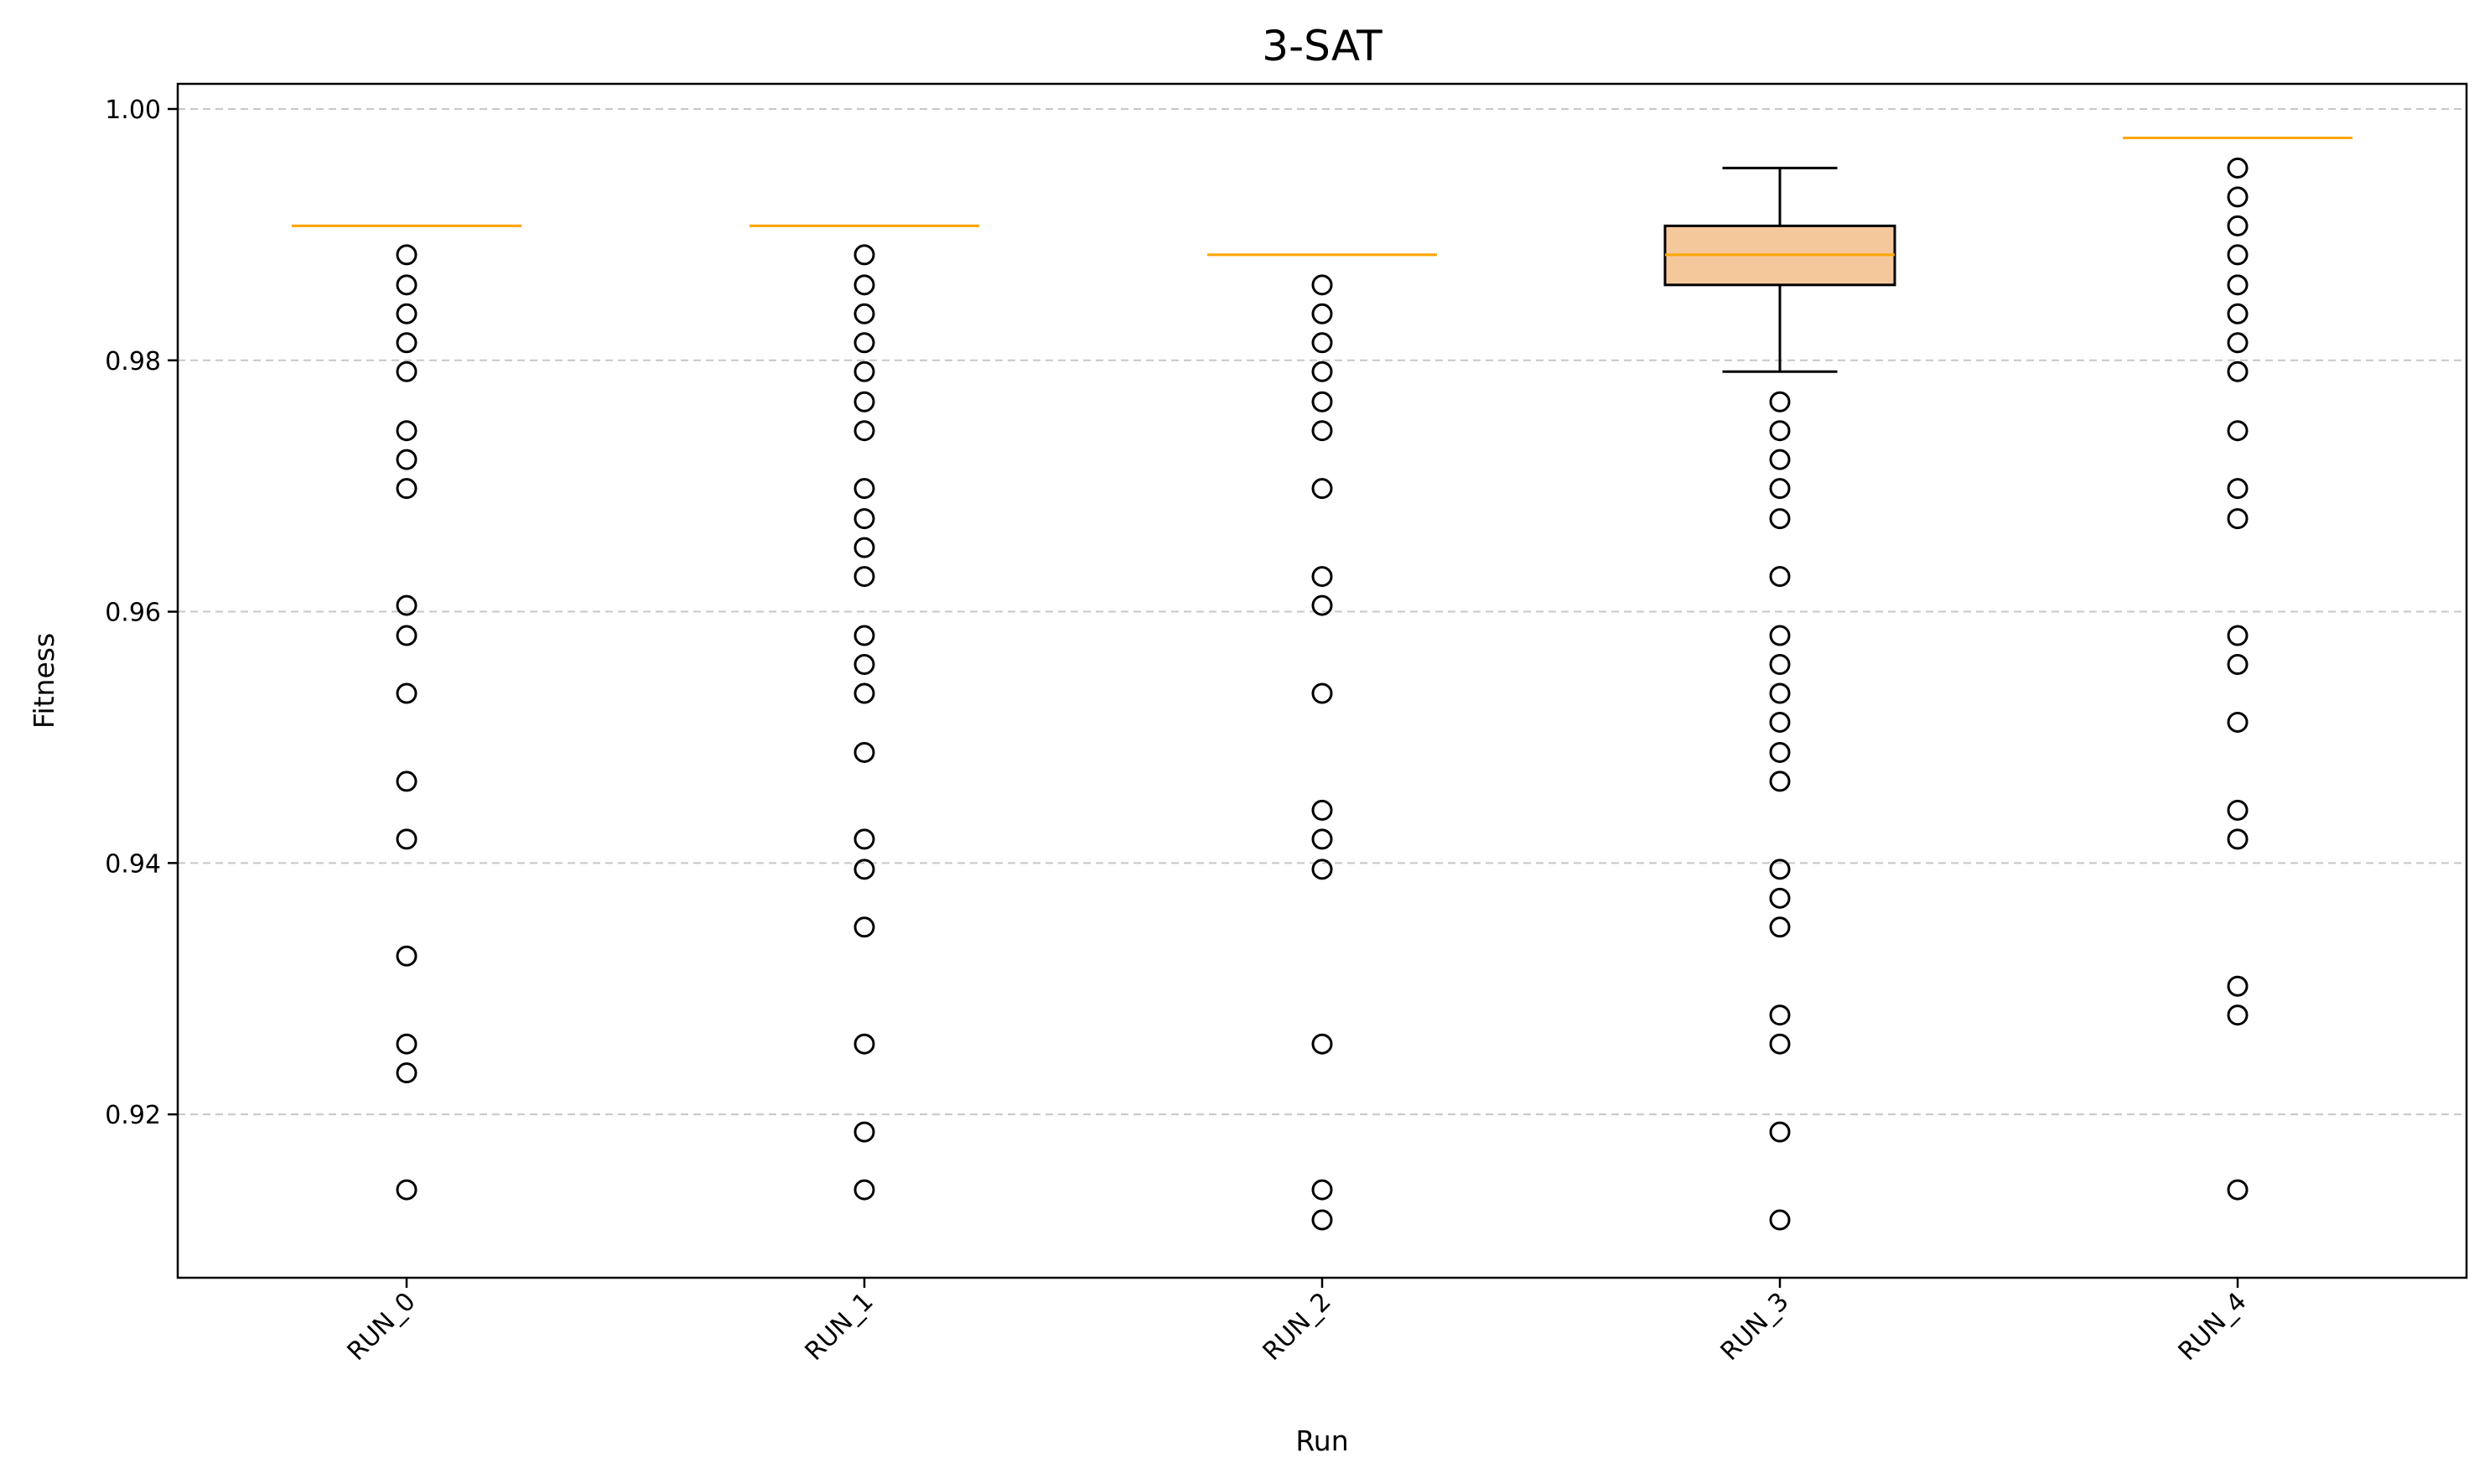  Describe the element at coordinates (133, 864) in the screenshot. I see `y-tick-label: 0.94` at that location.